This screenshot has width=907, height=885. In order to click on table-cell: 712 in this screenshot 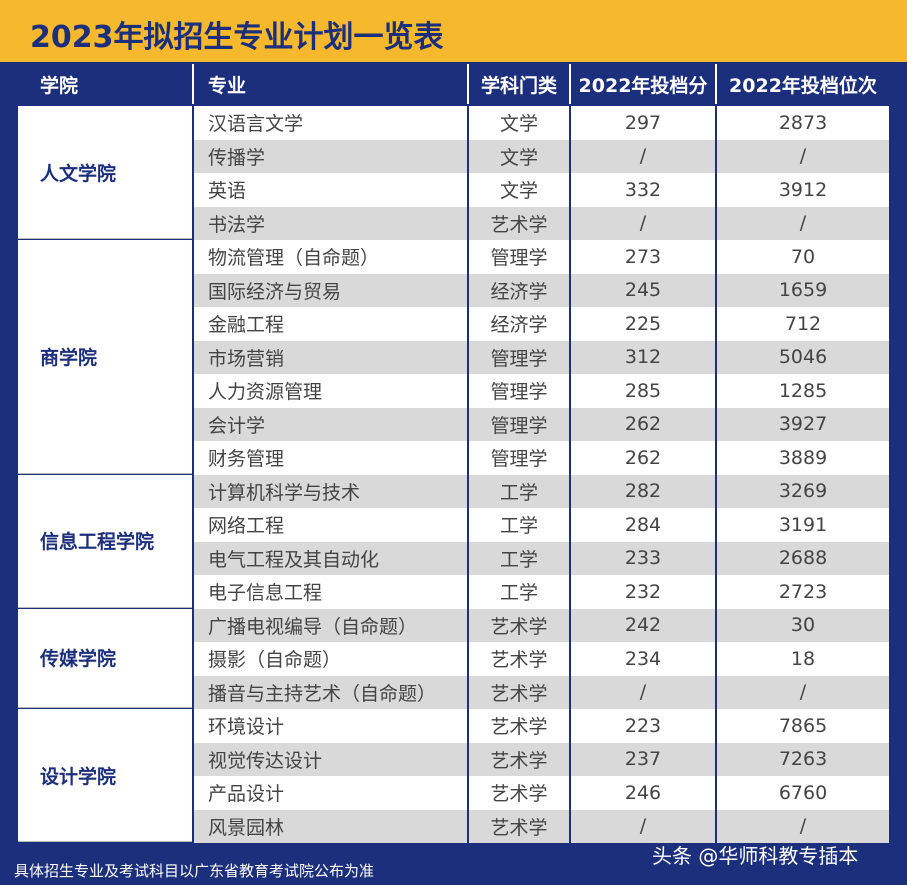, I will do `click(803, 324)`.